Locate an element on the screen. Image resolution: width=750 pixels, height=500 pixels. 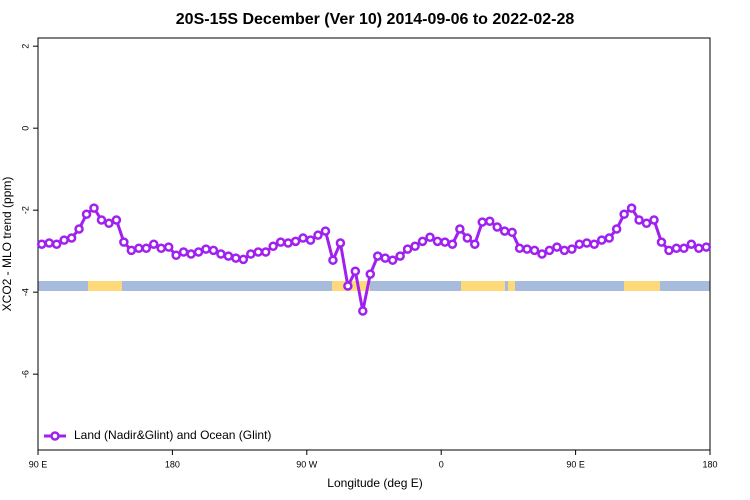
y-axis-label: XCO2 - MLO trend (ppm) is located at coordinates (7, 244).